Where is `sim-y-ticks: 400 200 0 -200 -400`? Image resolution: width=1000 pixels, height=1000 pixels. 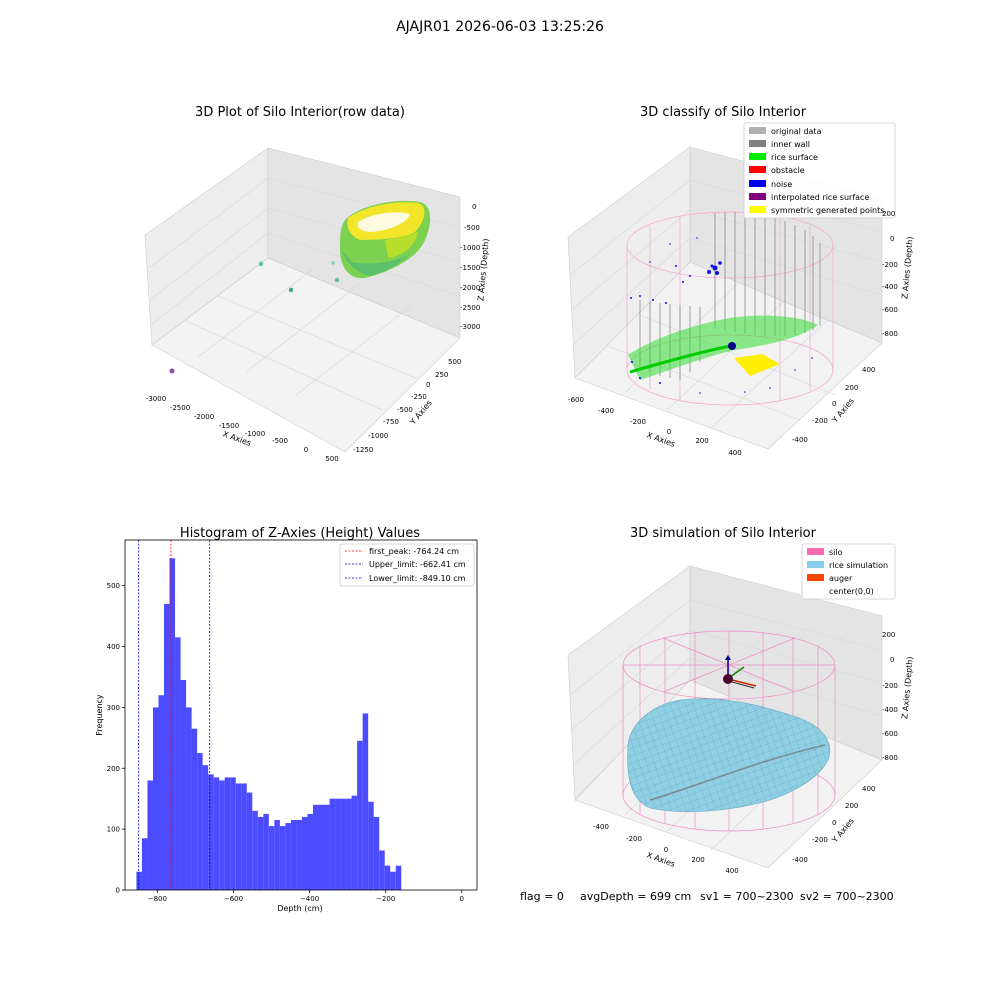
sim-y-ticks: 400 200 0 -200 -400 is located at coordinates (833, 824).